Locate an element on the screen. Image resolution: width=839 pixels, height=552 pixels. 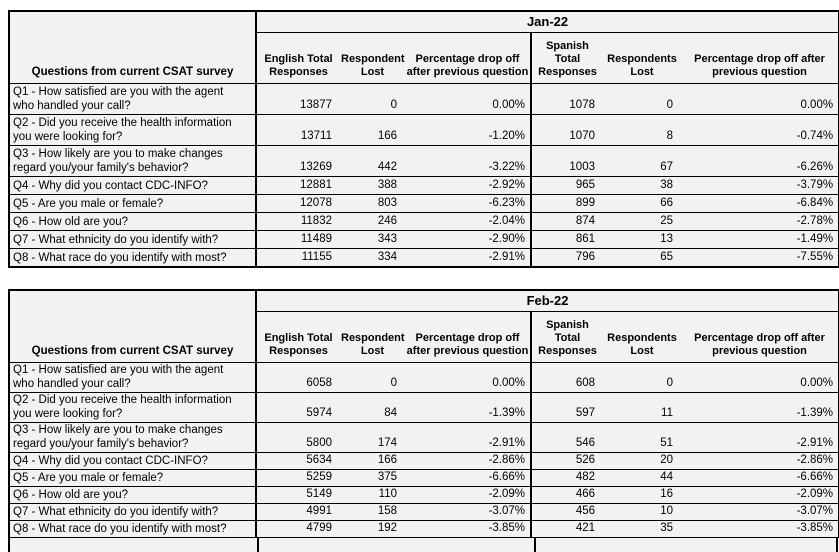
english-total-responses-cell: 11489 is located at coordinates (298, 239).